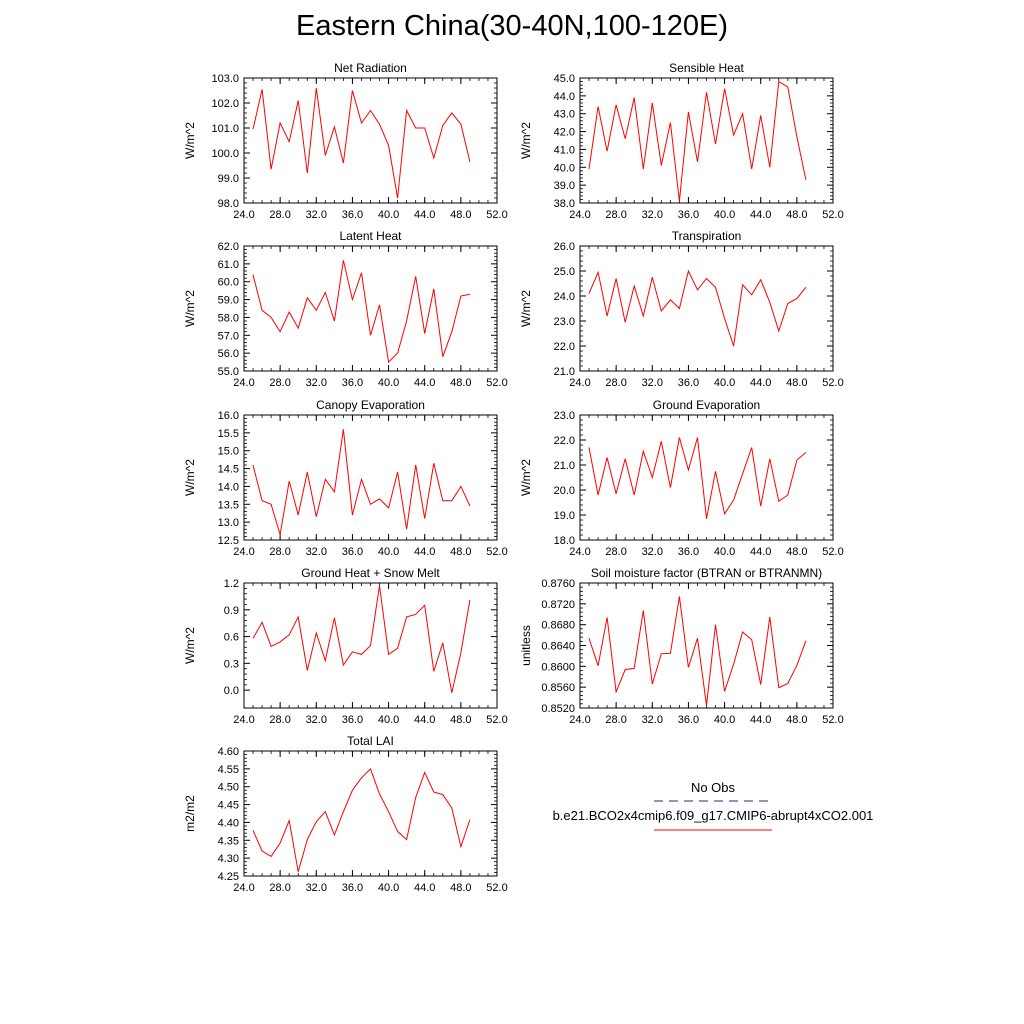  Describe the element at coordinates (558, 626) in the screenshot. I see `y-tick-label: 0.8680` at that location.